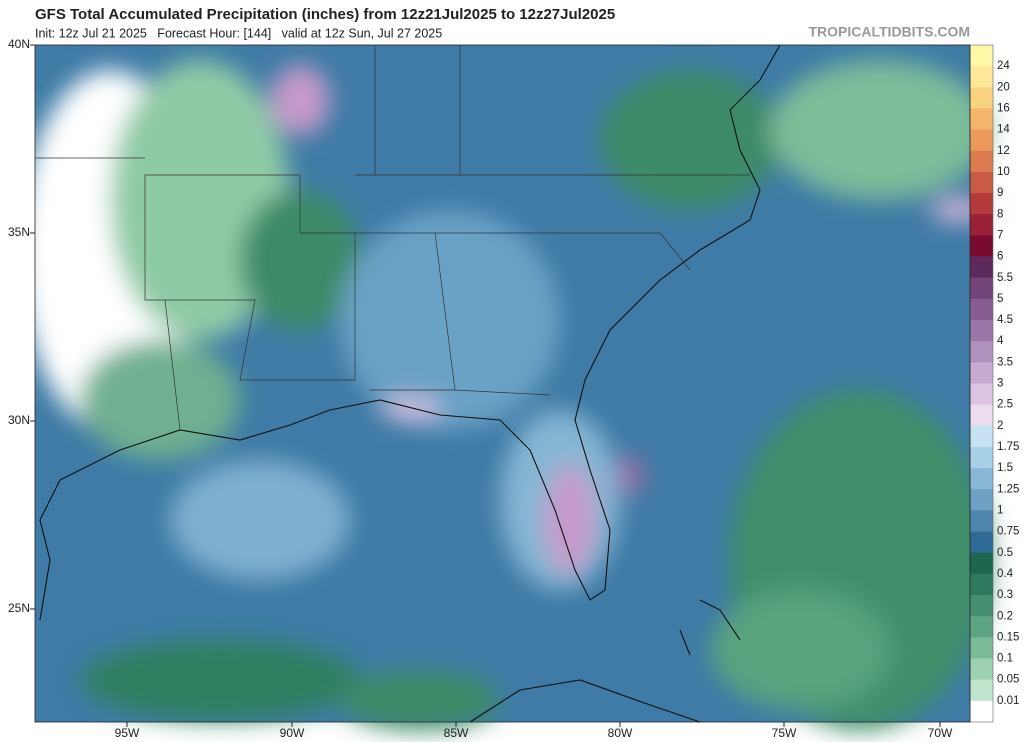  Describe the element at coordinates (1000, 257) in the screenshot. I see `colorbar-label: 6` at that location.